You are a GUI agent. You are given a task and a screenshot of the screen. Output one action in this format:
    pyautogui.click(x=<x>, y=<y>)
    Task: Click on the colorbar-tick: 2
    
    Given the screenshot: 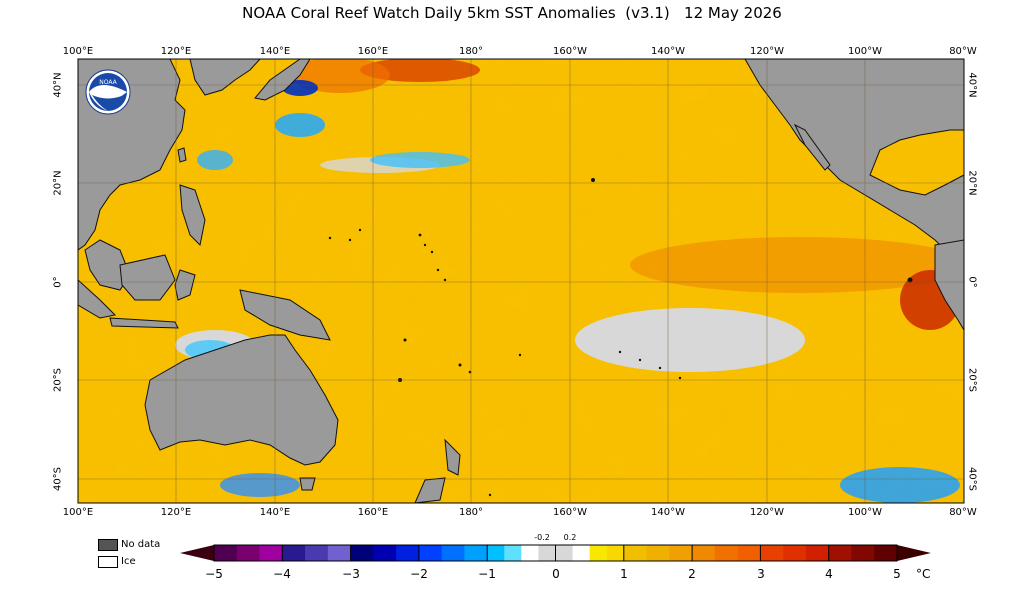 What is the action you would take?
    pyautogui.click(x=692, y=574)
    